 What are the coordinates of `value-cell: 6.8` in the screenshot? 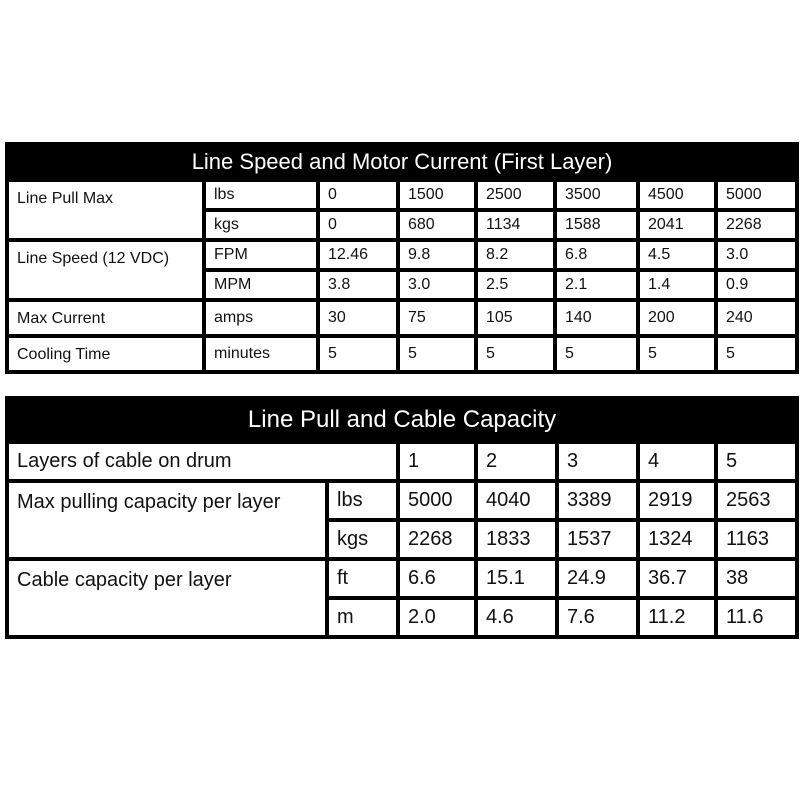 It's located at (596, 255).